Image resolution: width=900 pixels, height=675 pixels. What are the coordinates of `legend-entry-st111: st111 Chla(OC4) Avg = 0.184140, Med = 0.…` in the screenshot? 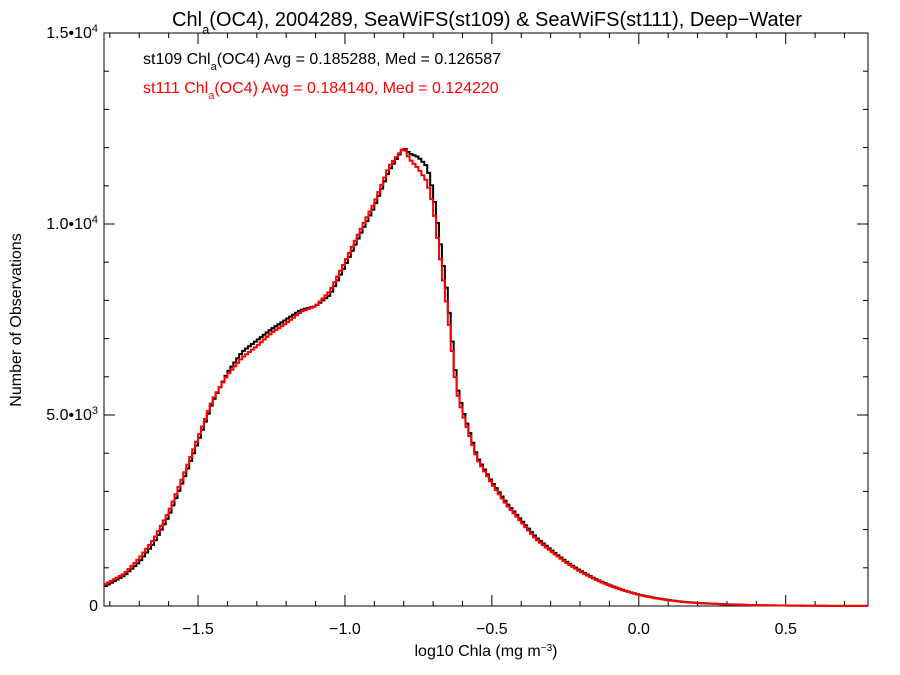 It's located at (321, 91).